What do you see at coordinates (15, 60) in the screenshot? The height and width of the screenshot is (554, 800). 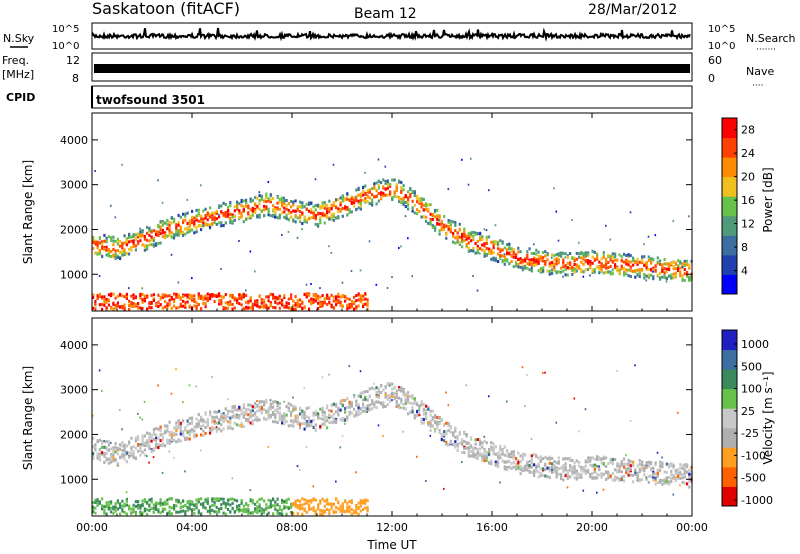 I see `freq-label: Freq.` at bounding box center [15, 60].